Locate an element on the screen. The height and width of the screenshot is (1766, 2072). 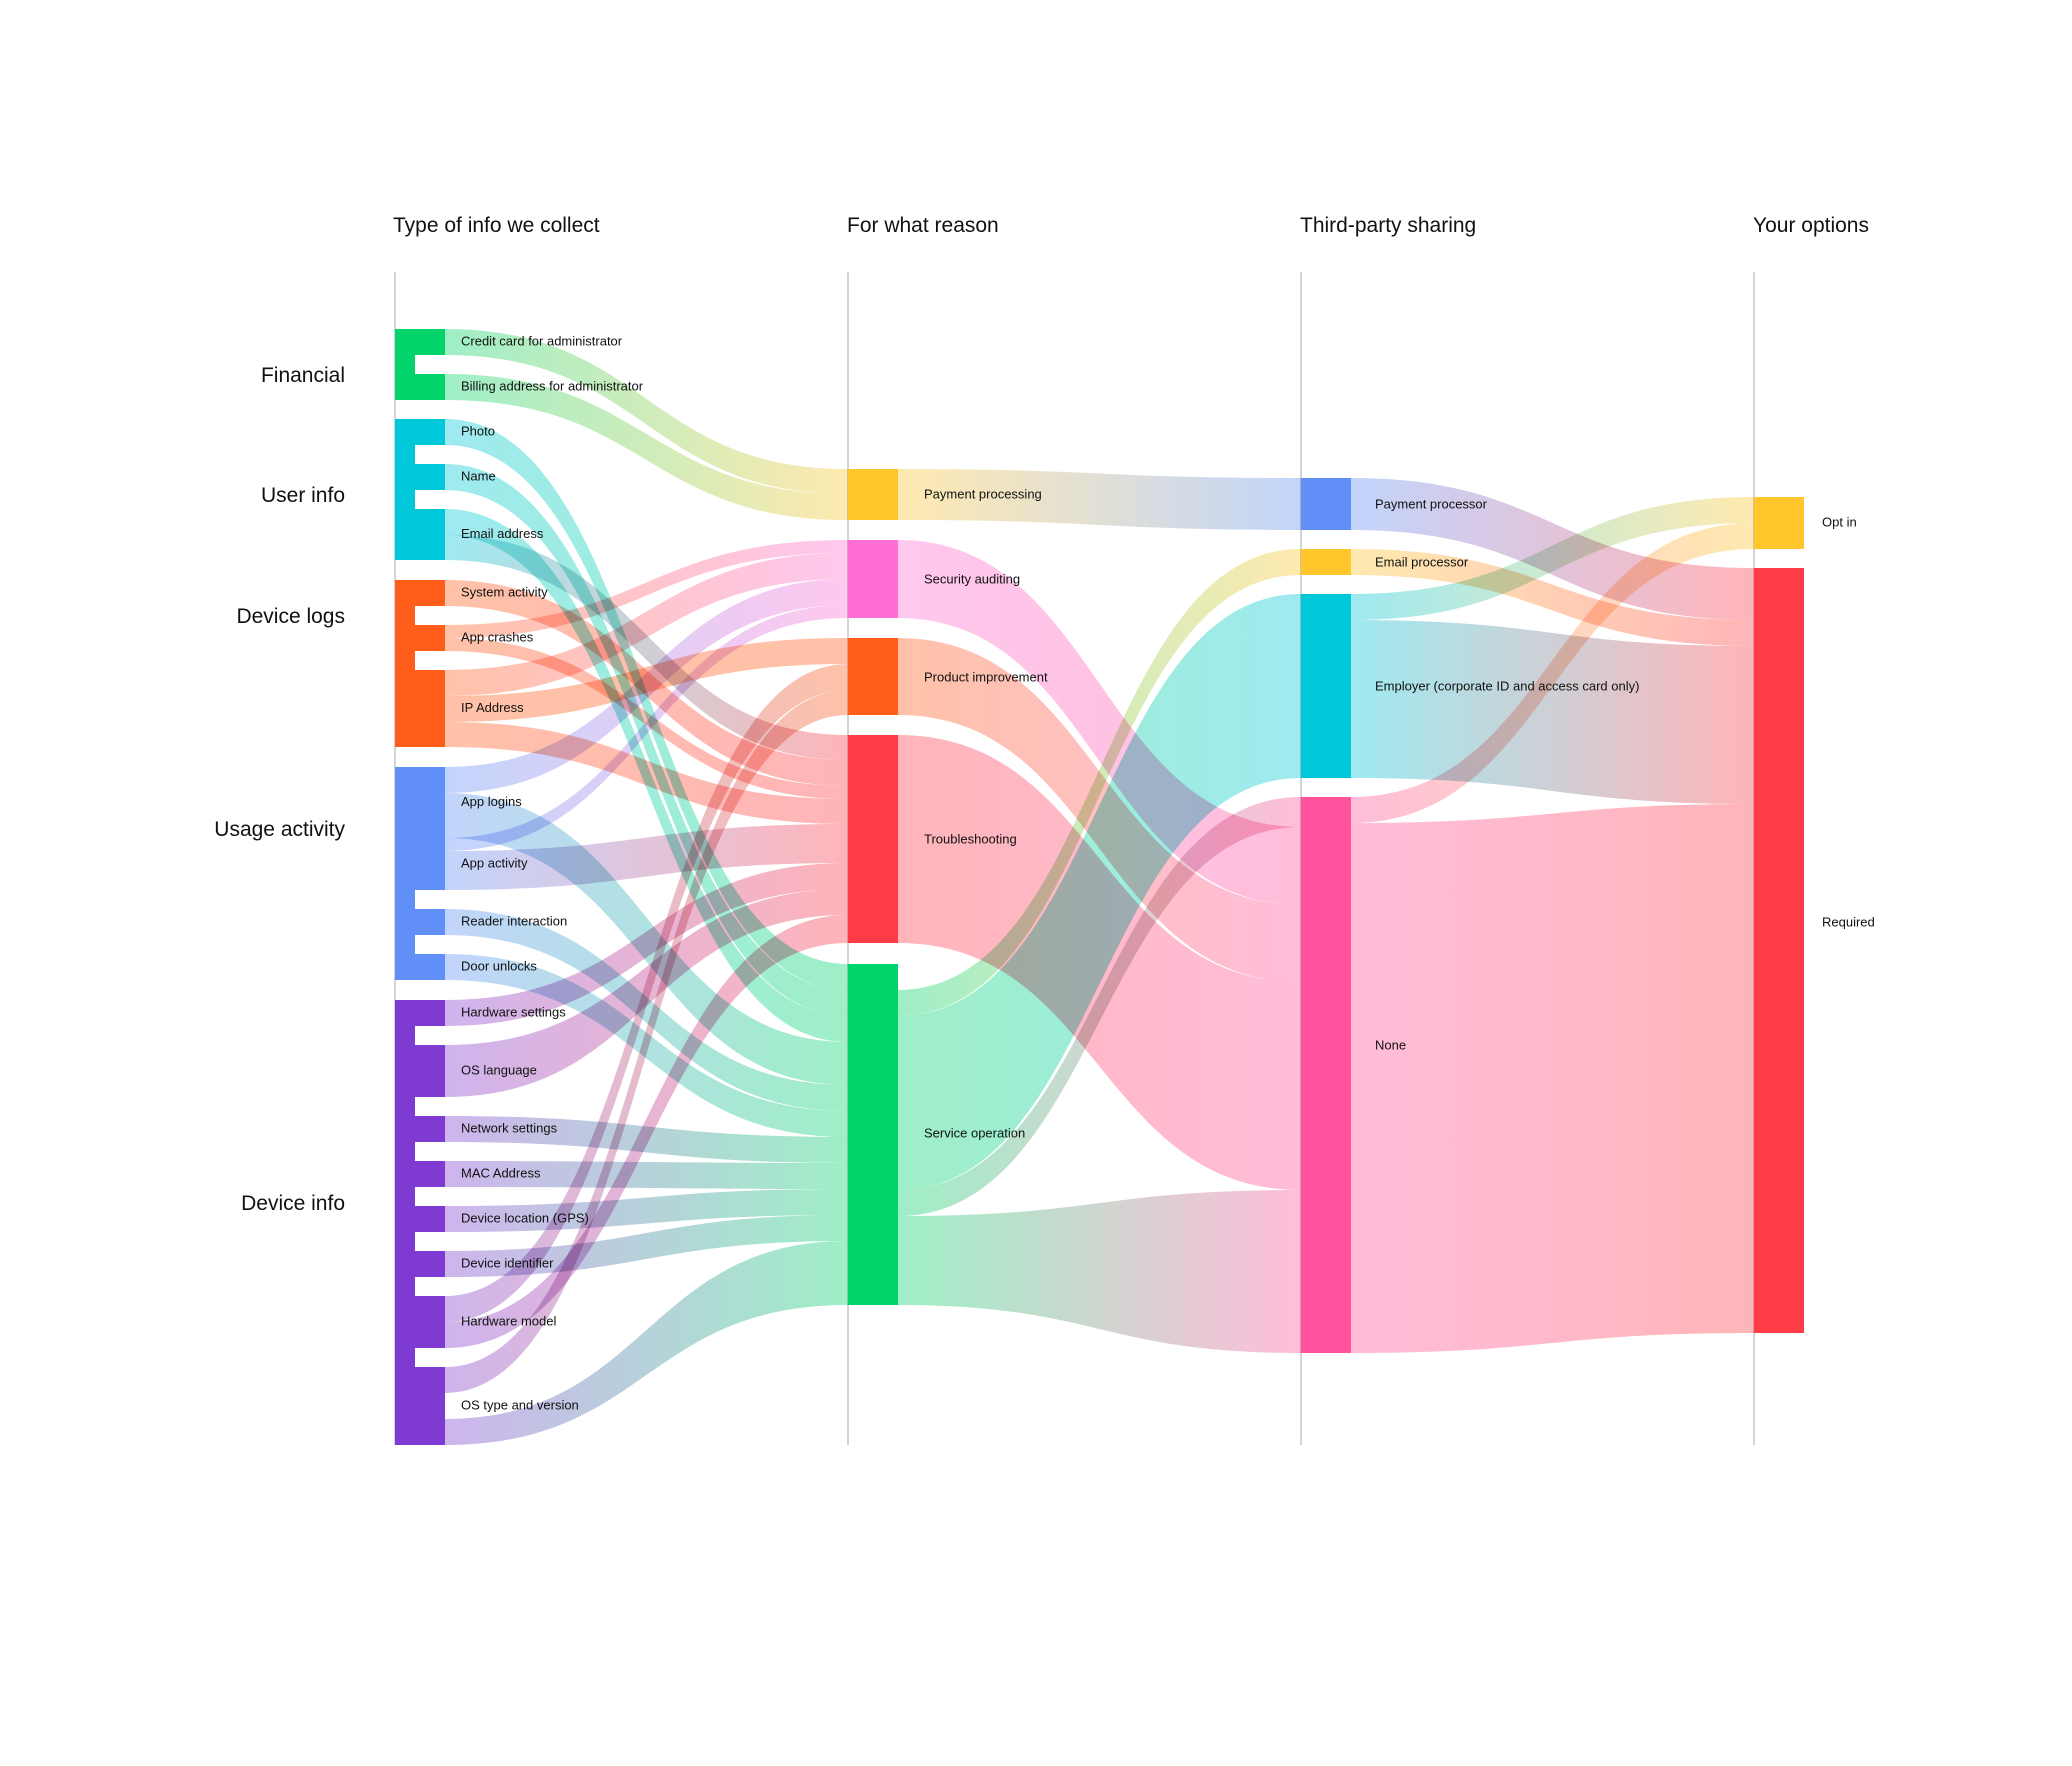
data-type-label-billing: Billing address for administrator is located at coordinates (552, 385).